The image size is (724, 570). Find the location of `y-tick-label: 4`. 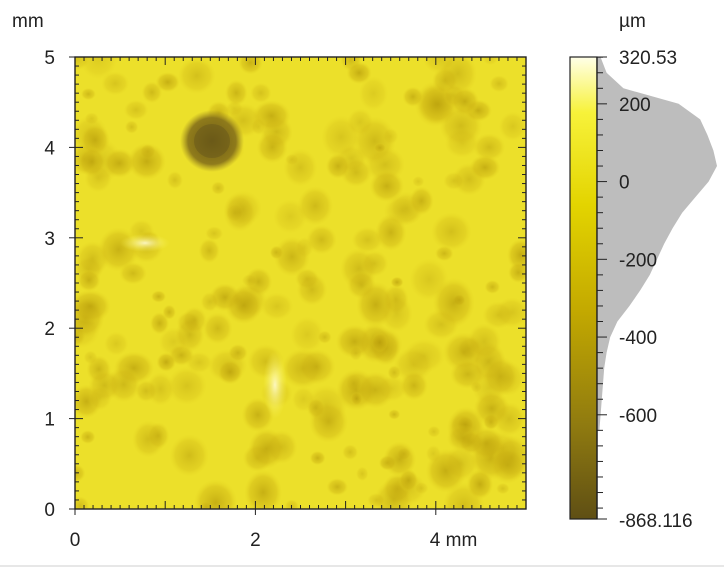

y-tick-label: 4 is located at coordinates (49, 148).